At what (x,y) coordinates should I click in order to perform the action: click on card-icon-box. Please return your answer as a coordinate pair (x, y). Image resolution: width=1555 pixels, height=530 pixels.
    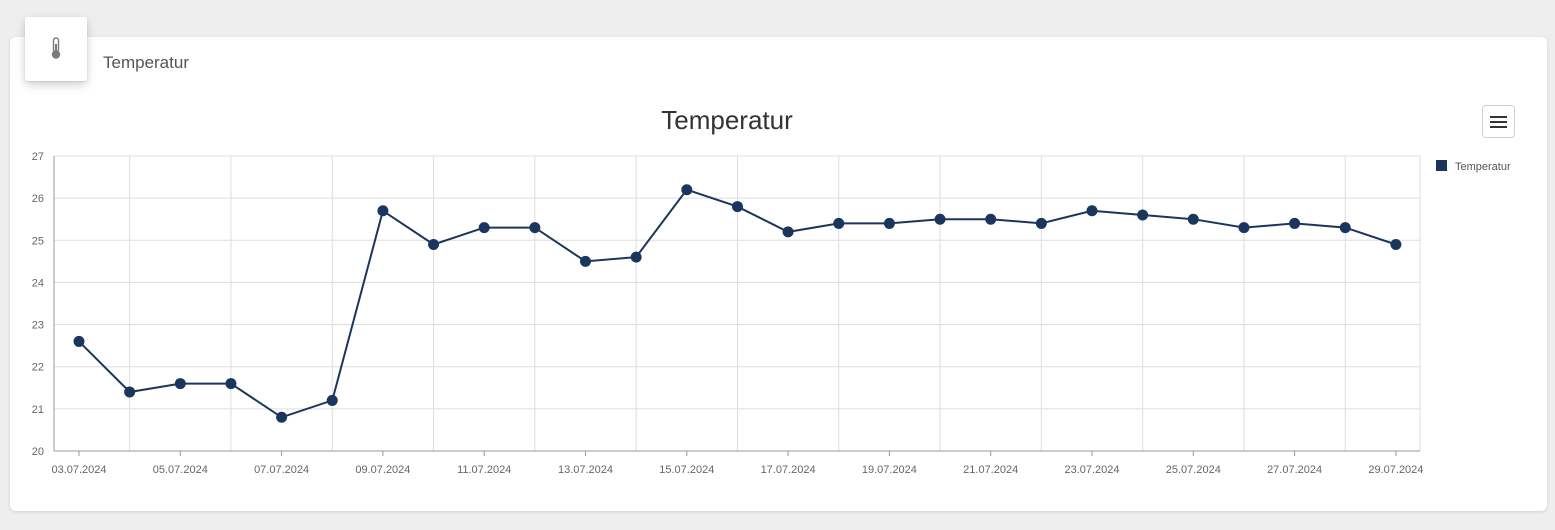
    Looking at the image, I should click on (56, 49).